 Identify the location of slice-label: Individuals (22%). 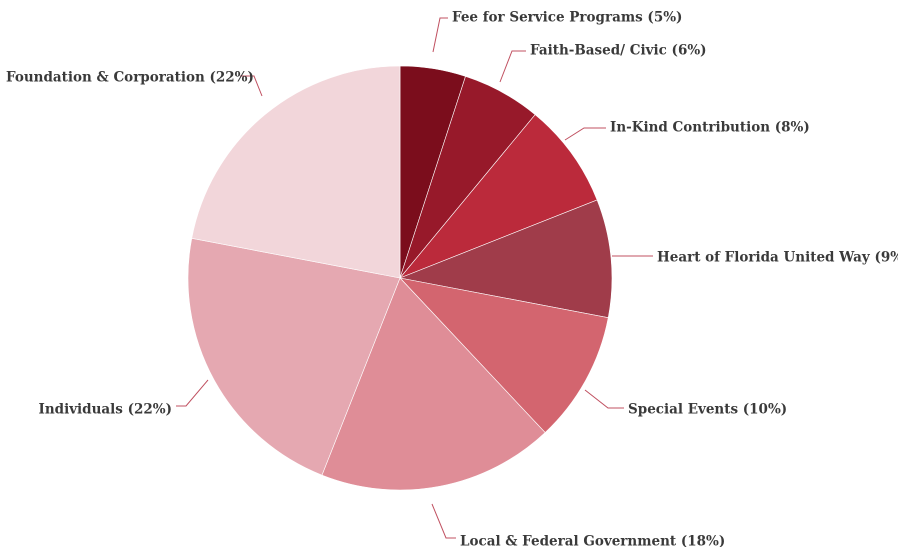
(106, 410).